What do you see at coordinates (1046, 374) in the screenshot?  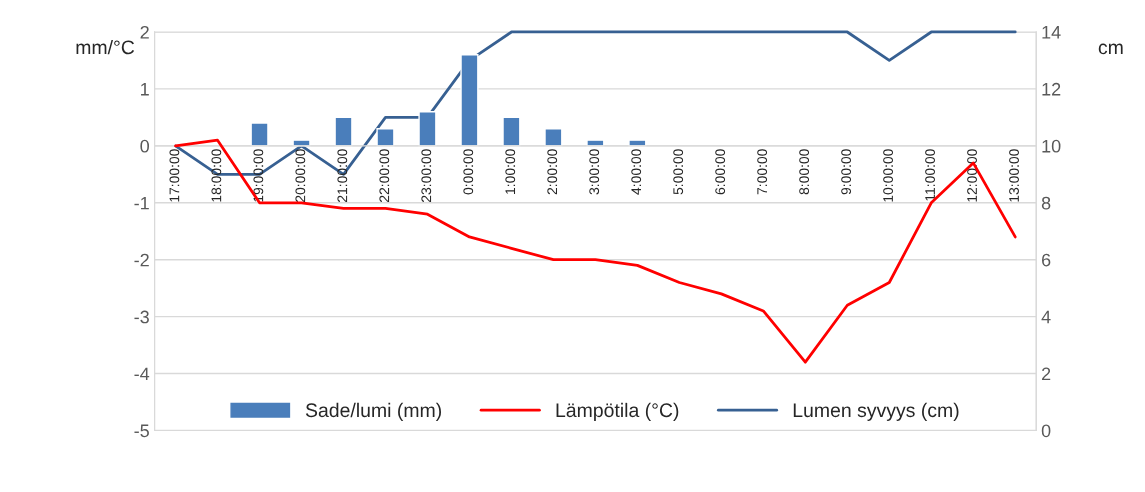 I see `y2-tick-label: 2` at bounding box center [1046, 374].